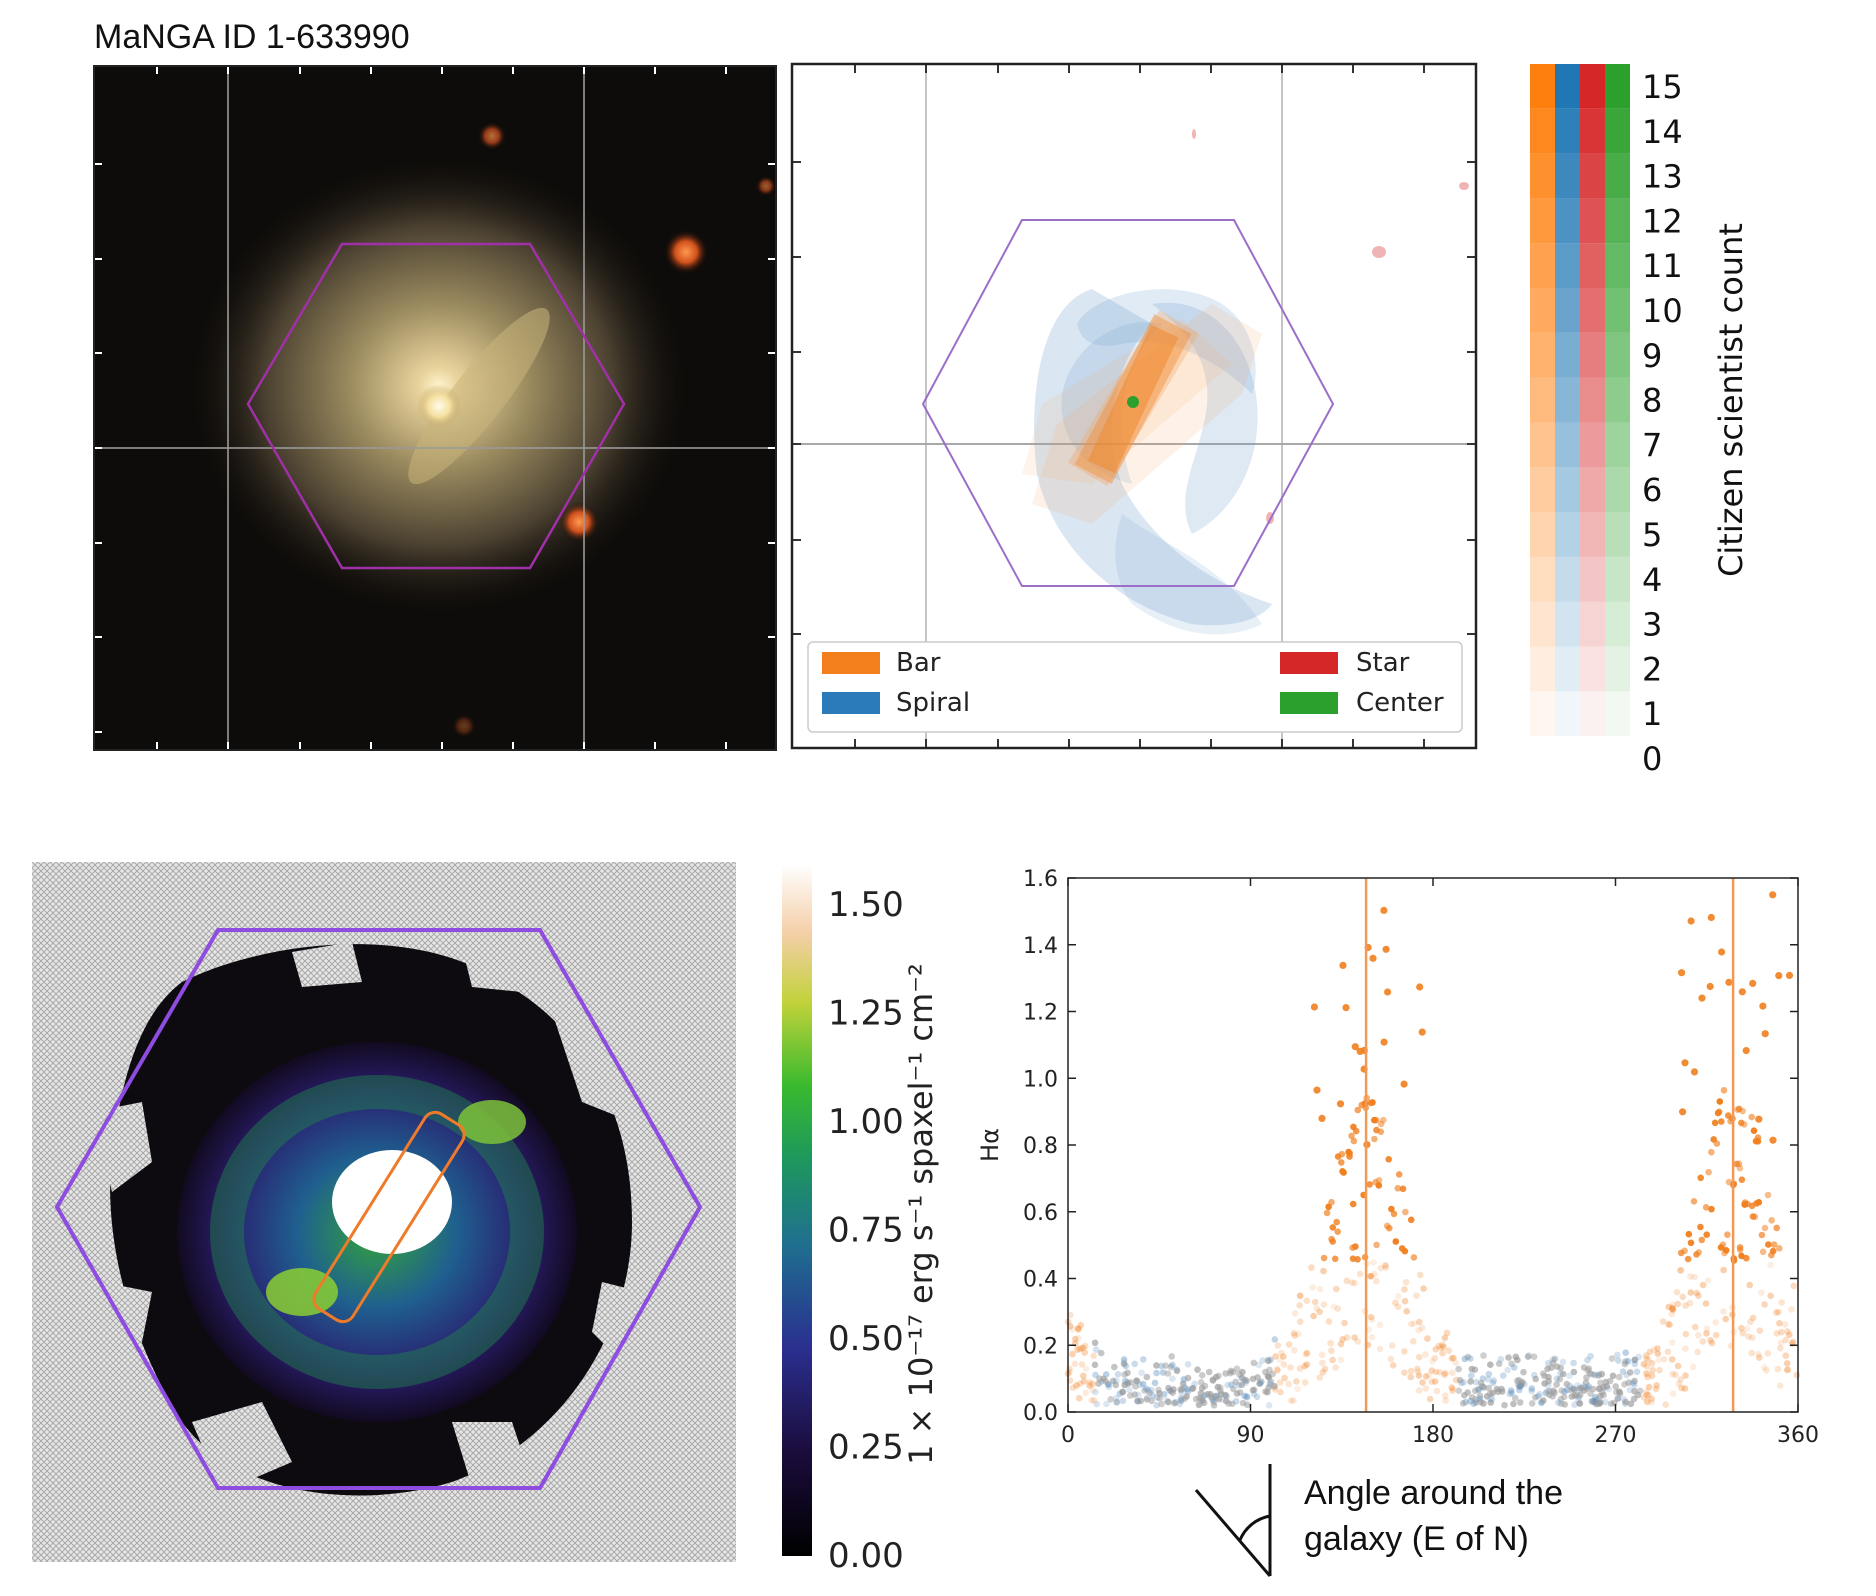 The width and height of the screenshot is (1876, 1596). Describe the element at coordinates (866, 1014) in the screenshot. I see `flux-tick-label: 1.25` at that location.